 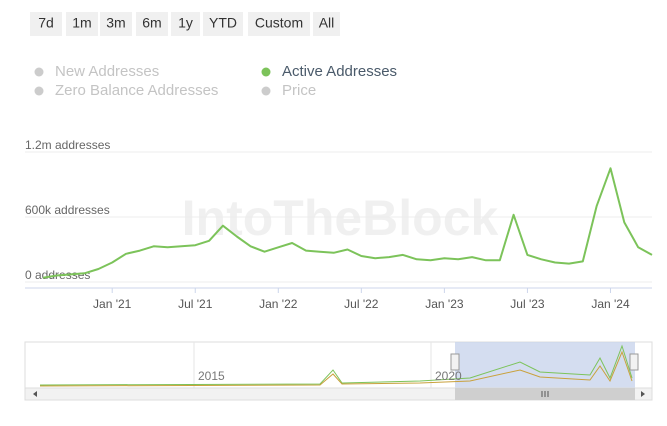 I want to click on watermark: IntoTheBlock, so click(x=340, y=218).